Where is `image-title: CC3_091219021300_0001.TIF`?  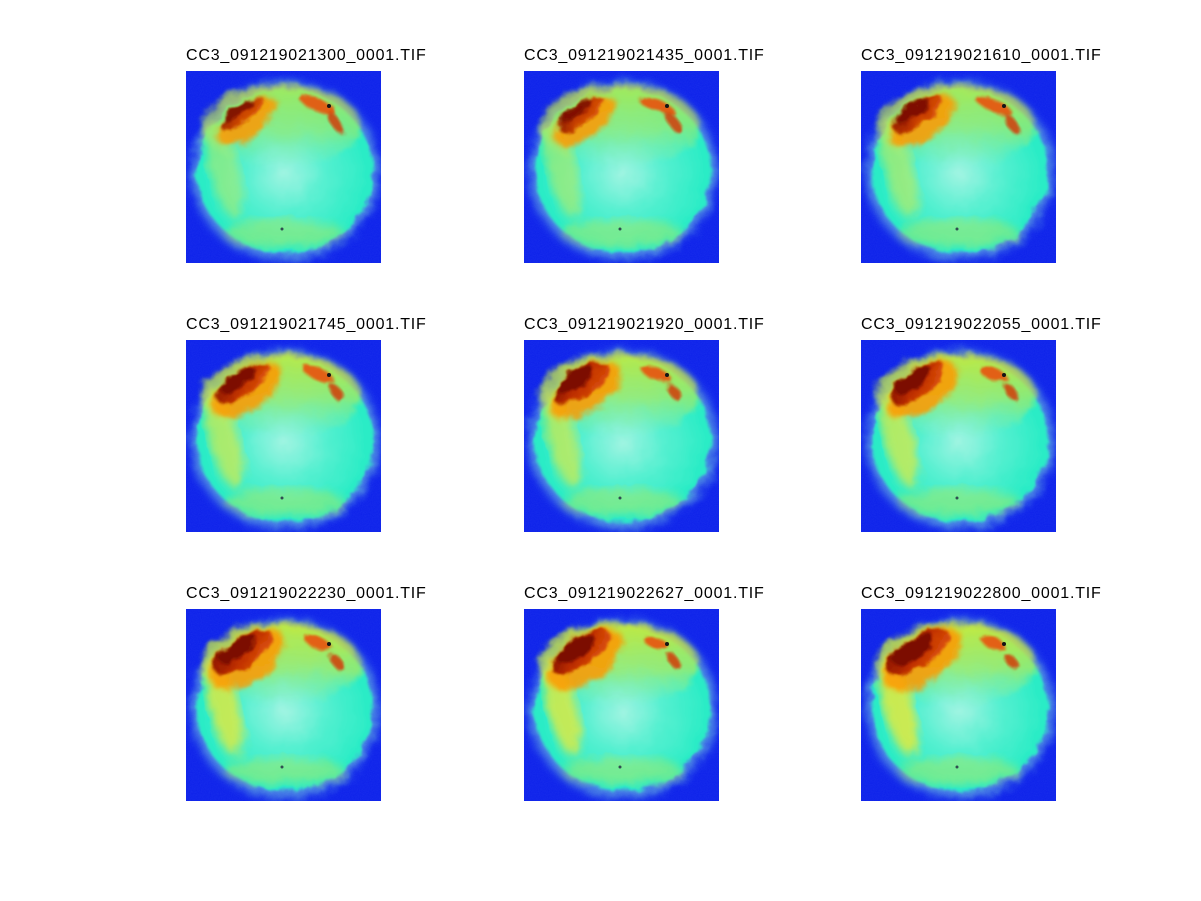
image-title: CC3_091219021300_0001.TIF is located at coordinates (306, 55).